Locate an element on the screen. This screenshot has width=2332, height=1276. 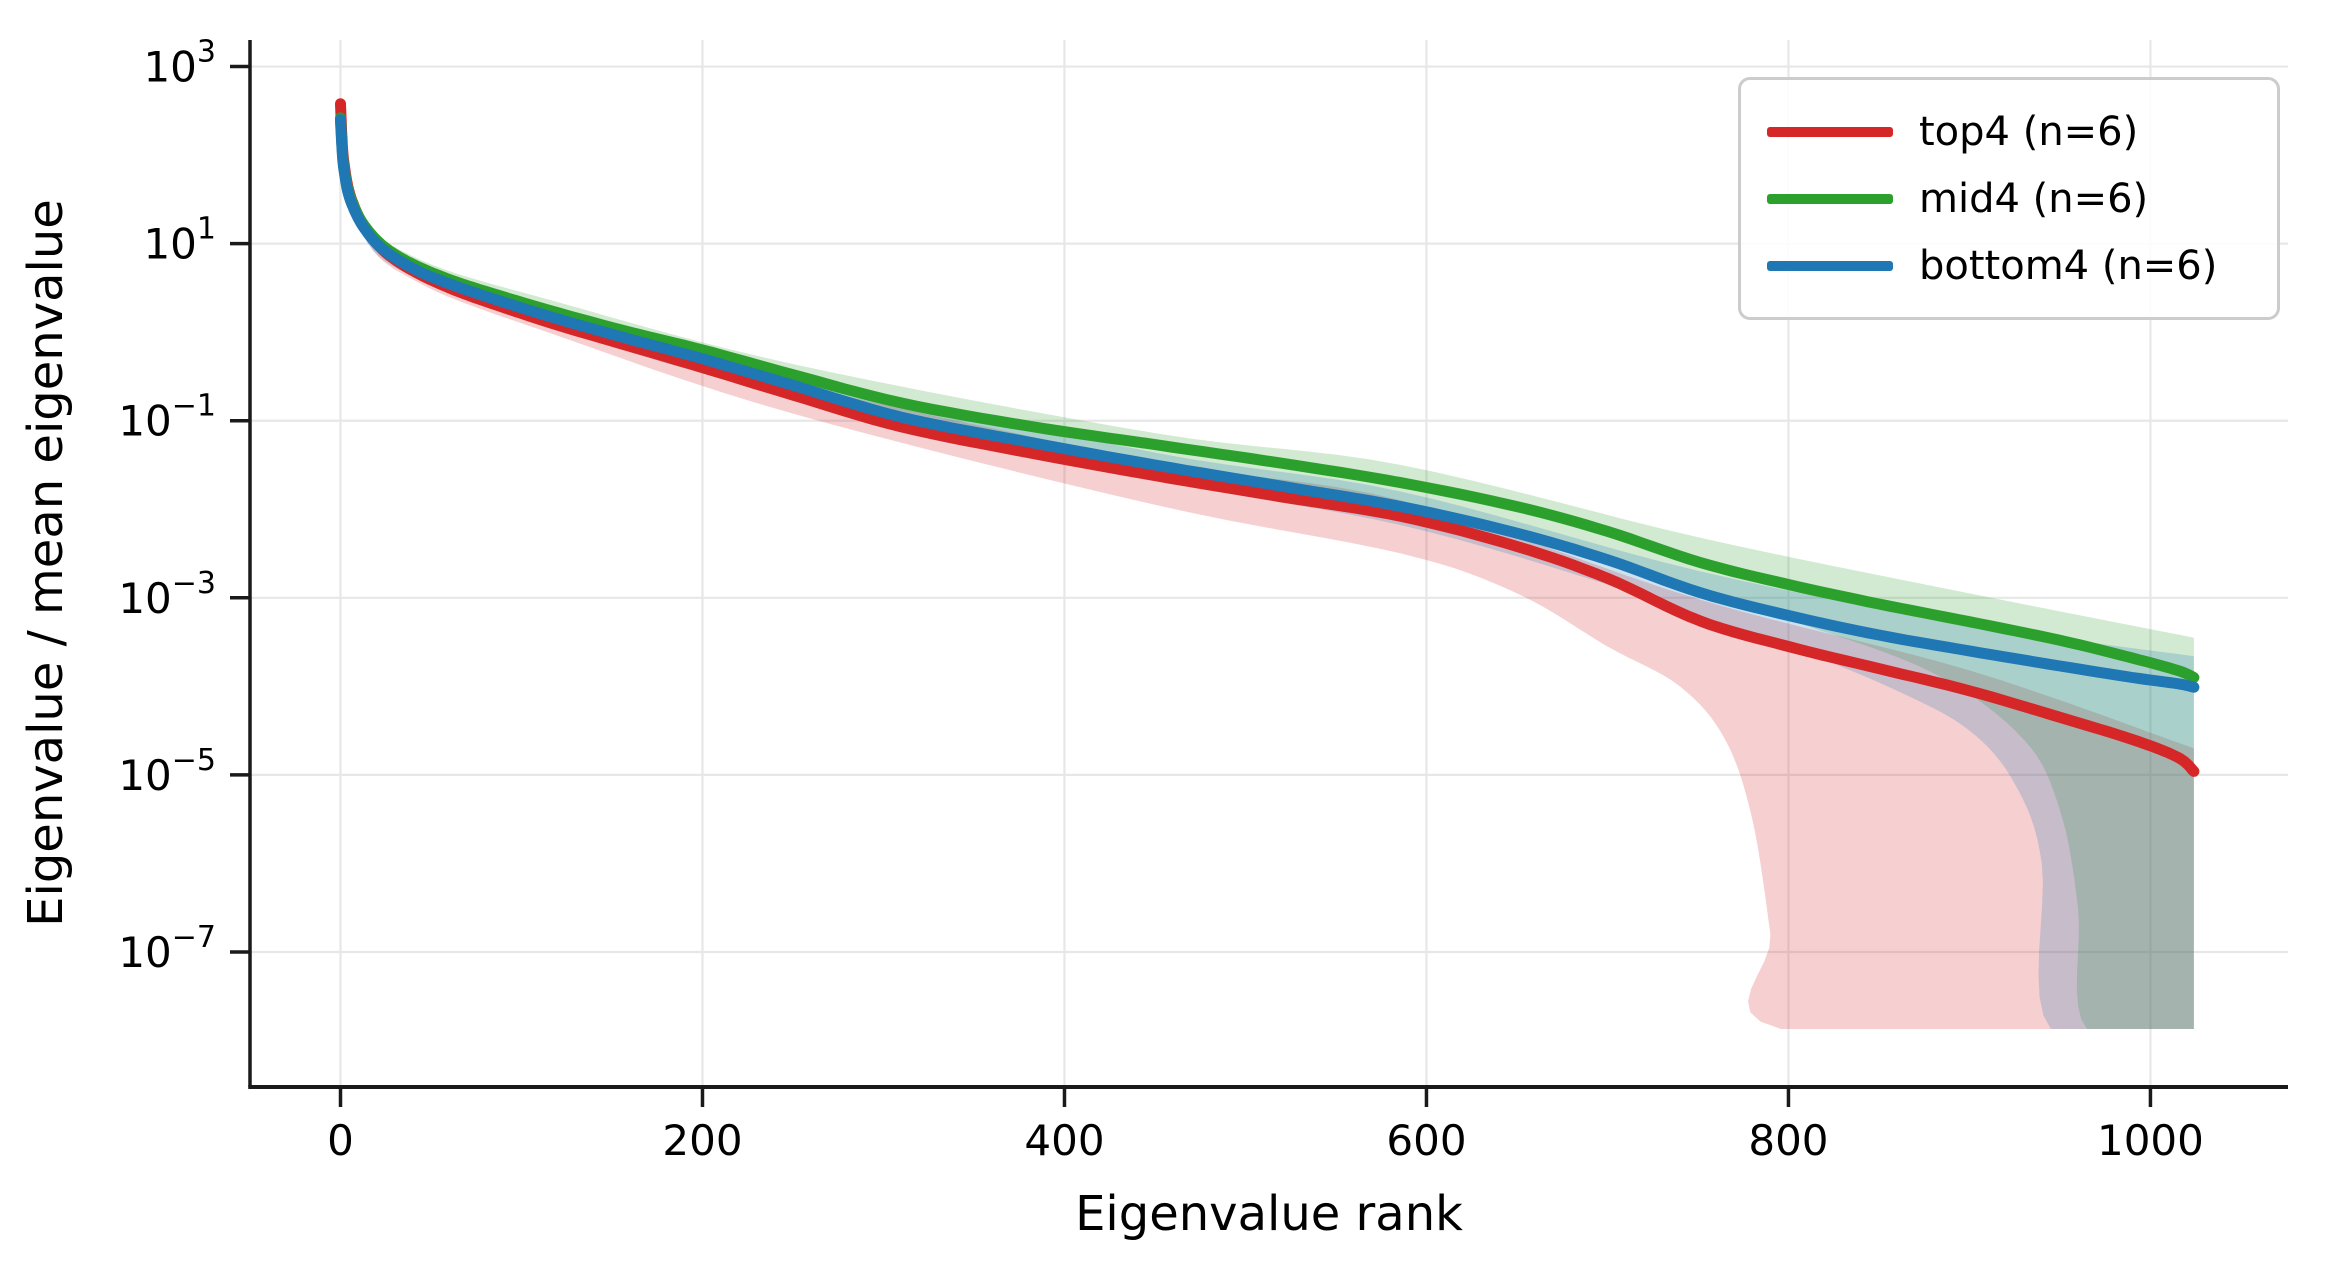
legend: top4 (n=6) mid4 (n=6) bottom4 (n=6) is located at coordinates (2009, 198).